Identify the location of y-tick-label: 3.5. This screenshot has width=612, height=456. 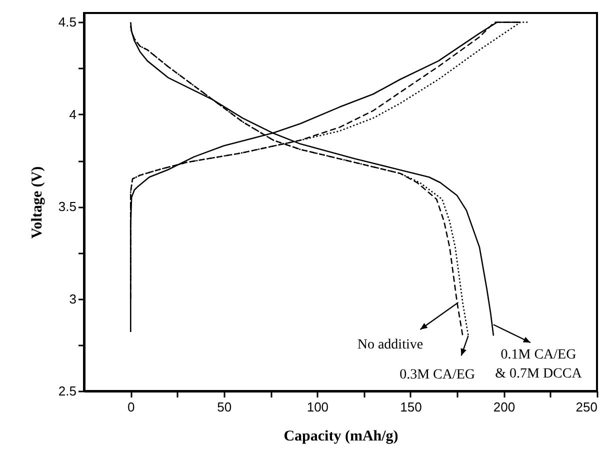
(67, 206).